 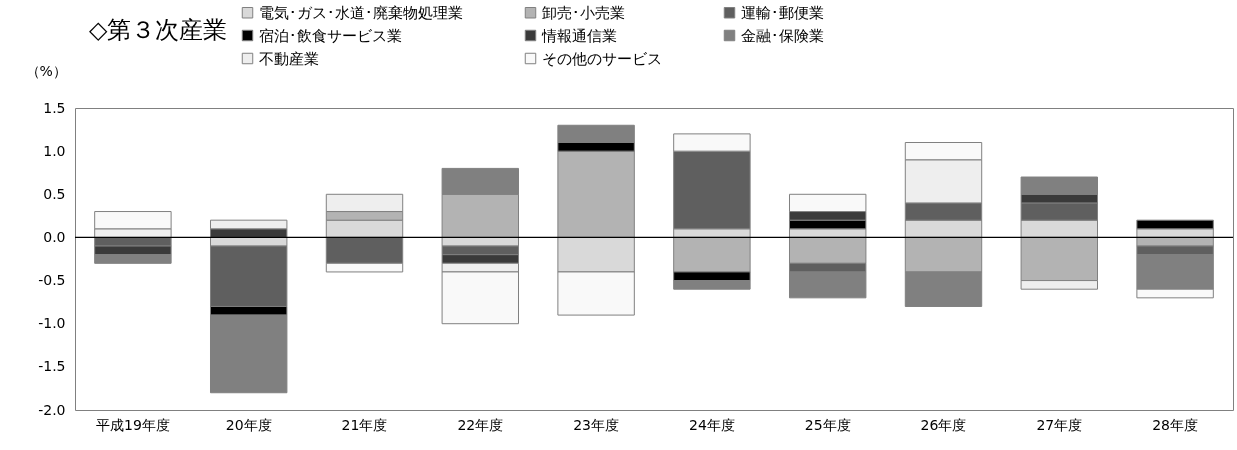 What do you see at coordinates (602, 58) in the screenshot?
I see `legend-label: その他のサービス` at bounding box center [602, 58].